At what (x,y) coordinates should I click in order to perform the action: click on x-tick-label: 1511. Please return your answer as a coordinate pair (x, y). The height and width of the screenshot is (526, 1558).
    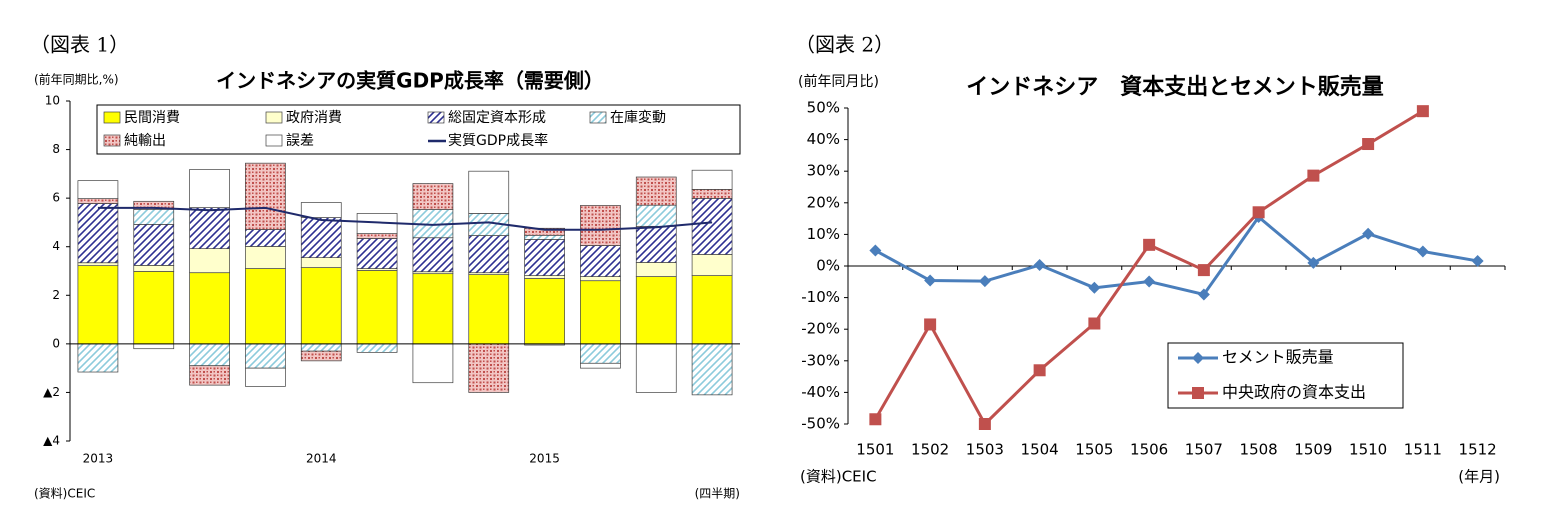
    Looking at the image, I should click on (1423, 450).